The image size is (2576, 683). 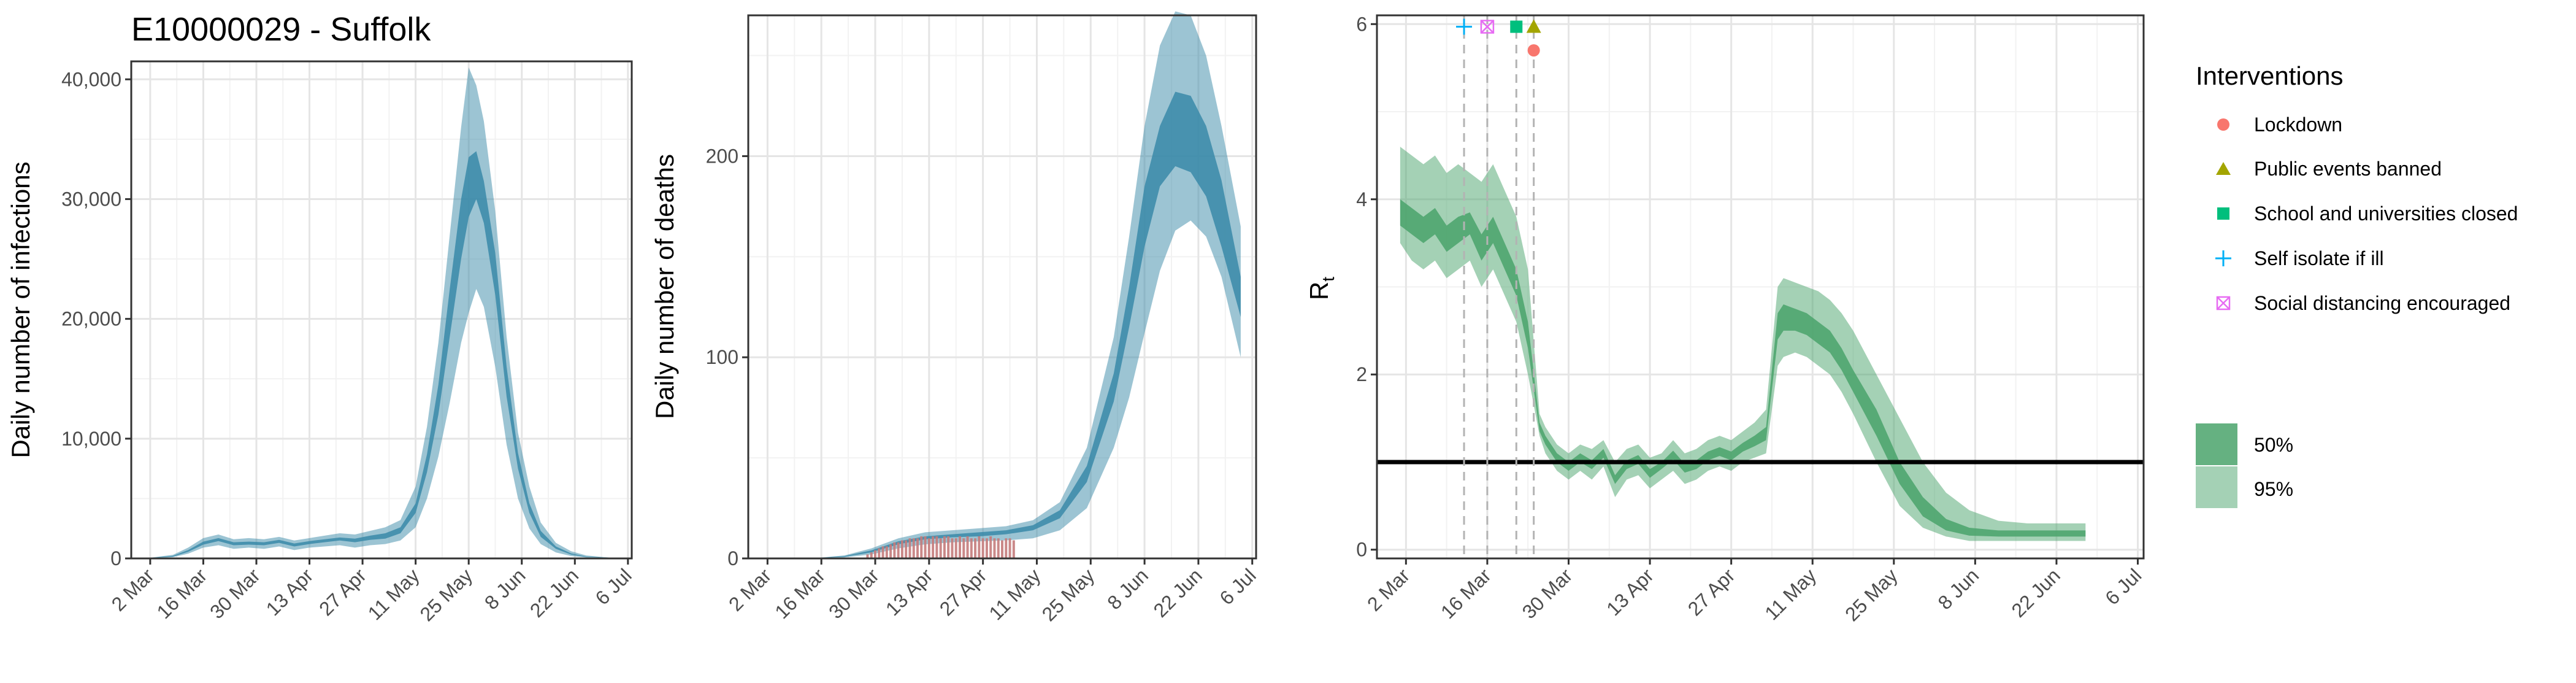 What do you see at coordinates (1328, 279) in the screenshot?
I see `y-axis-title-subscript: t` at bounding box center [1328, 279].